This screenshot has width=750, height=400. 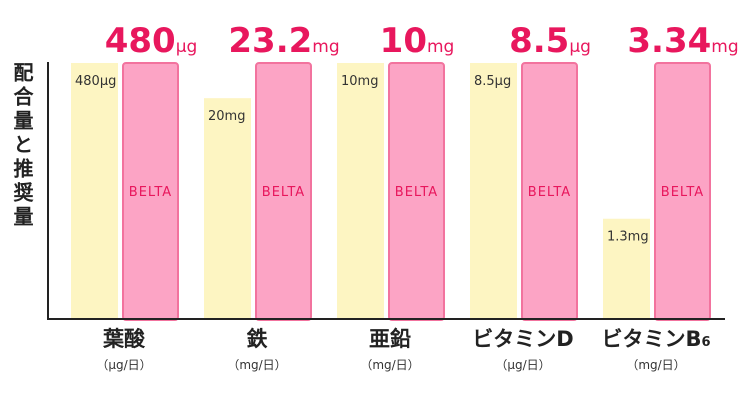 What do you see at coordinates (226, 116) in the screenshot?
I see `recommended-value-label: 20mg` at bounding box center [226, 116].